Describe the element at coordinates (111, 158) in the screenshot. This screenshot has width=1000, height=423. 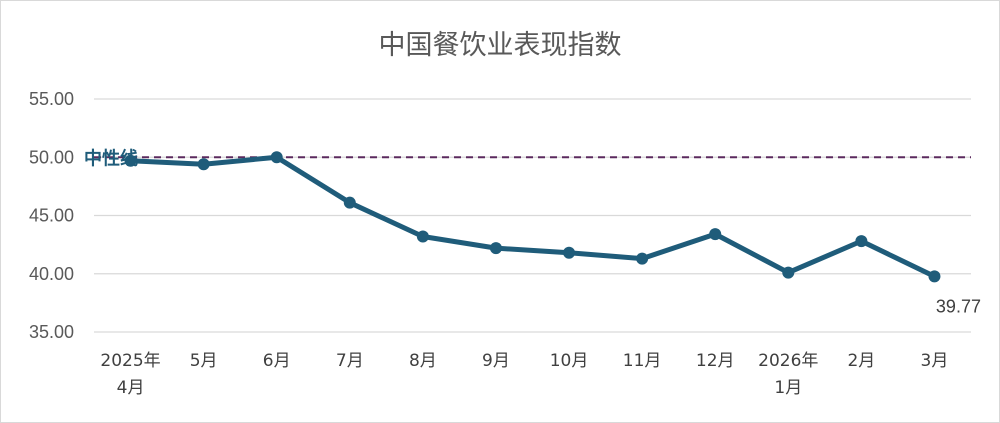
I see `reference-line-label: 中性线` at that location.